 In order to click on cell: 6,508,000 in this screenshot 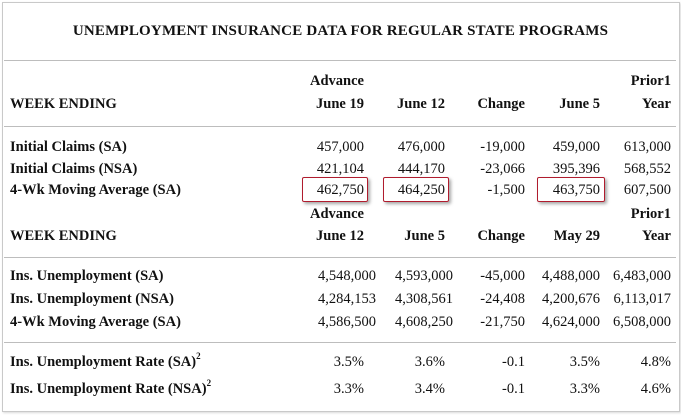, I will do `click(642, 322)`.